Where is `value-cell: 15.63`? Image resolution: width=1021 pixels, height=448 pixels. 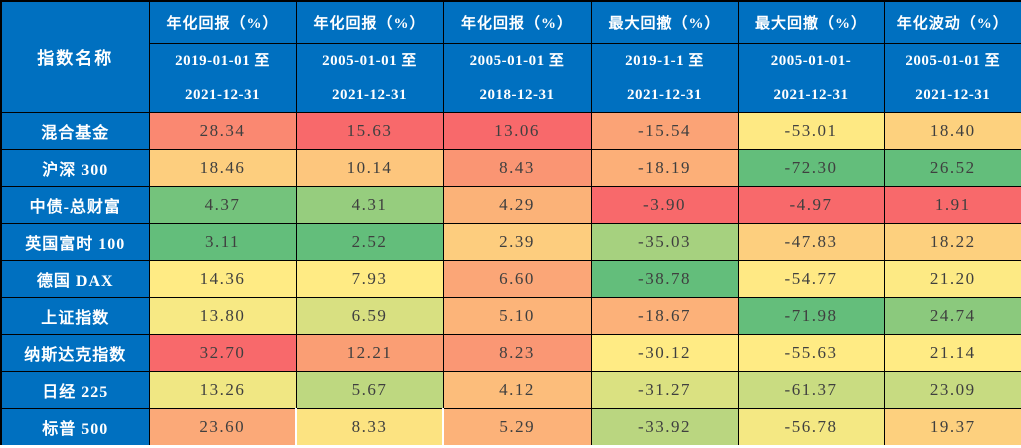
value-cell: 15.63 is located at coordinates (369, 130).